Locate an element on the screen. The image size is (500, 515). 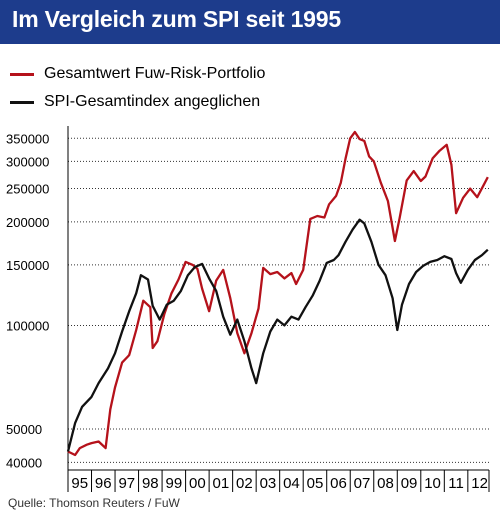
x-tick-label: 09 is located at coordinates (409, 483).